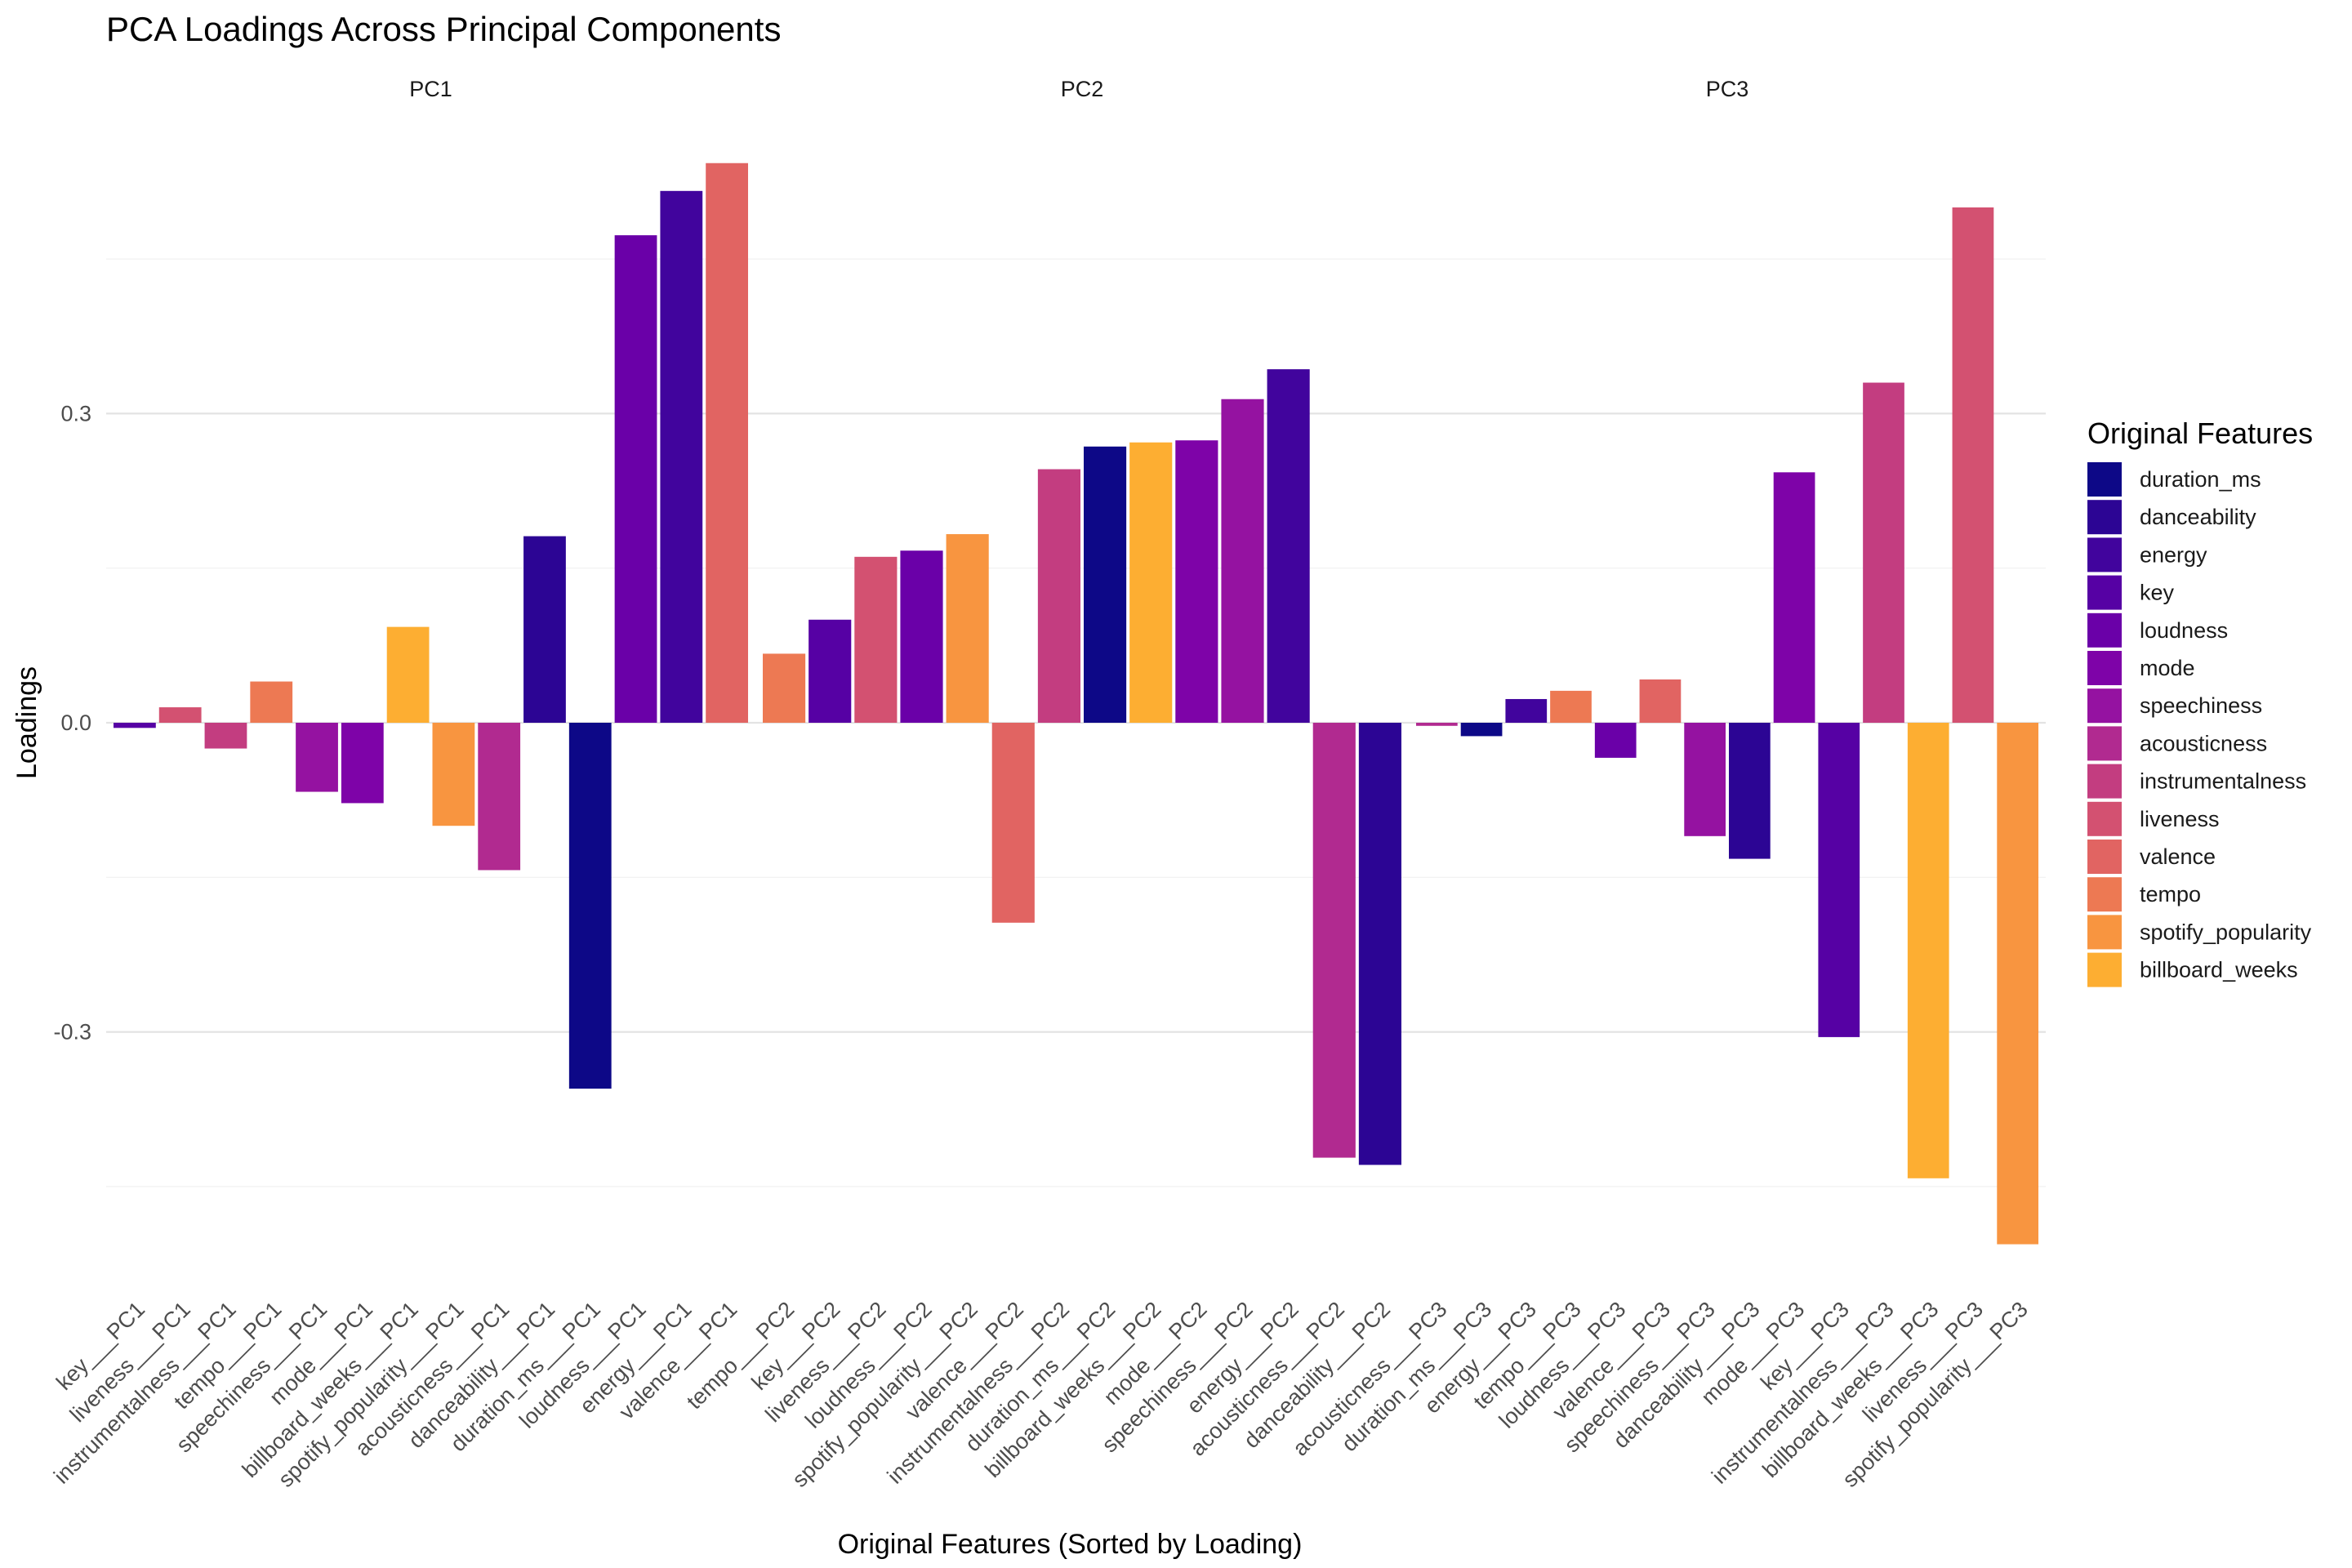 This screenshot has width=2352, height=1568. What do you see at coordinates (1288, 546) in the screenshot?
I see `bar-energy___PC2` at bounding box center [1288, 546].